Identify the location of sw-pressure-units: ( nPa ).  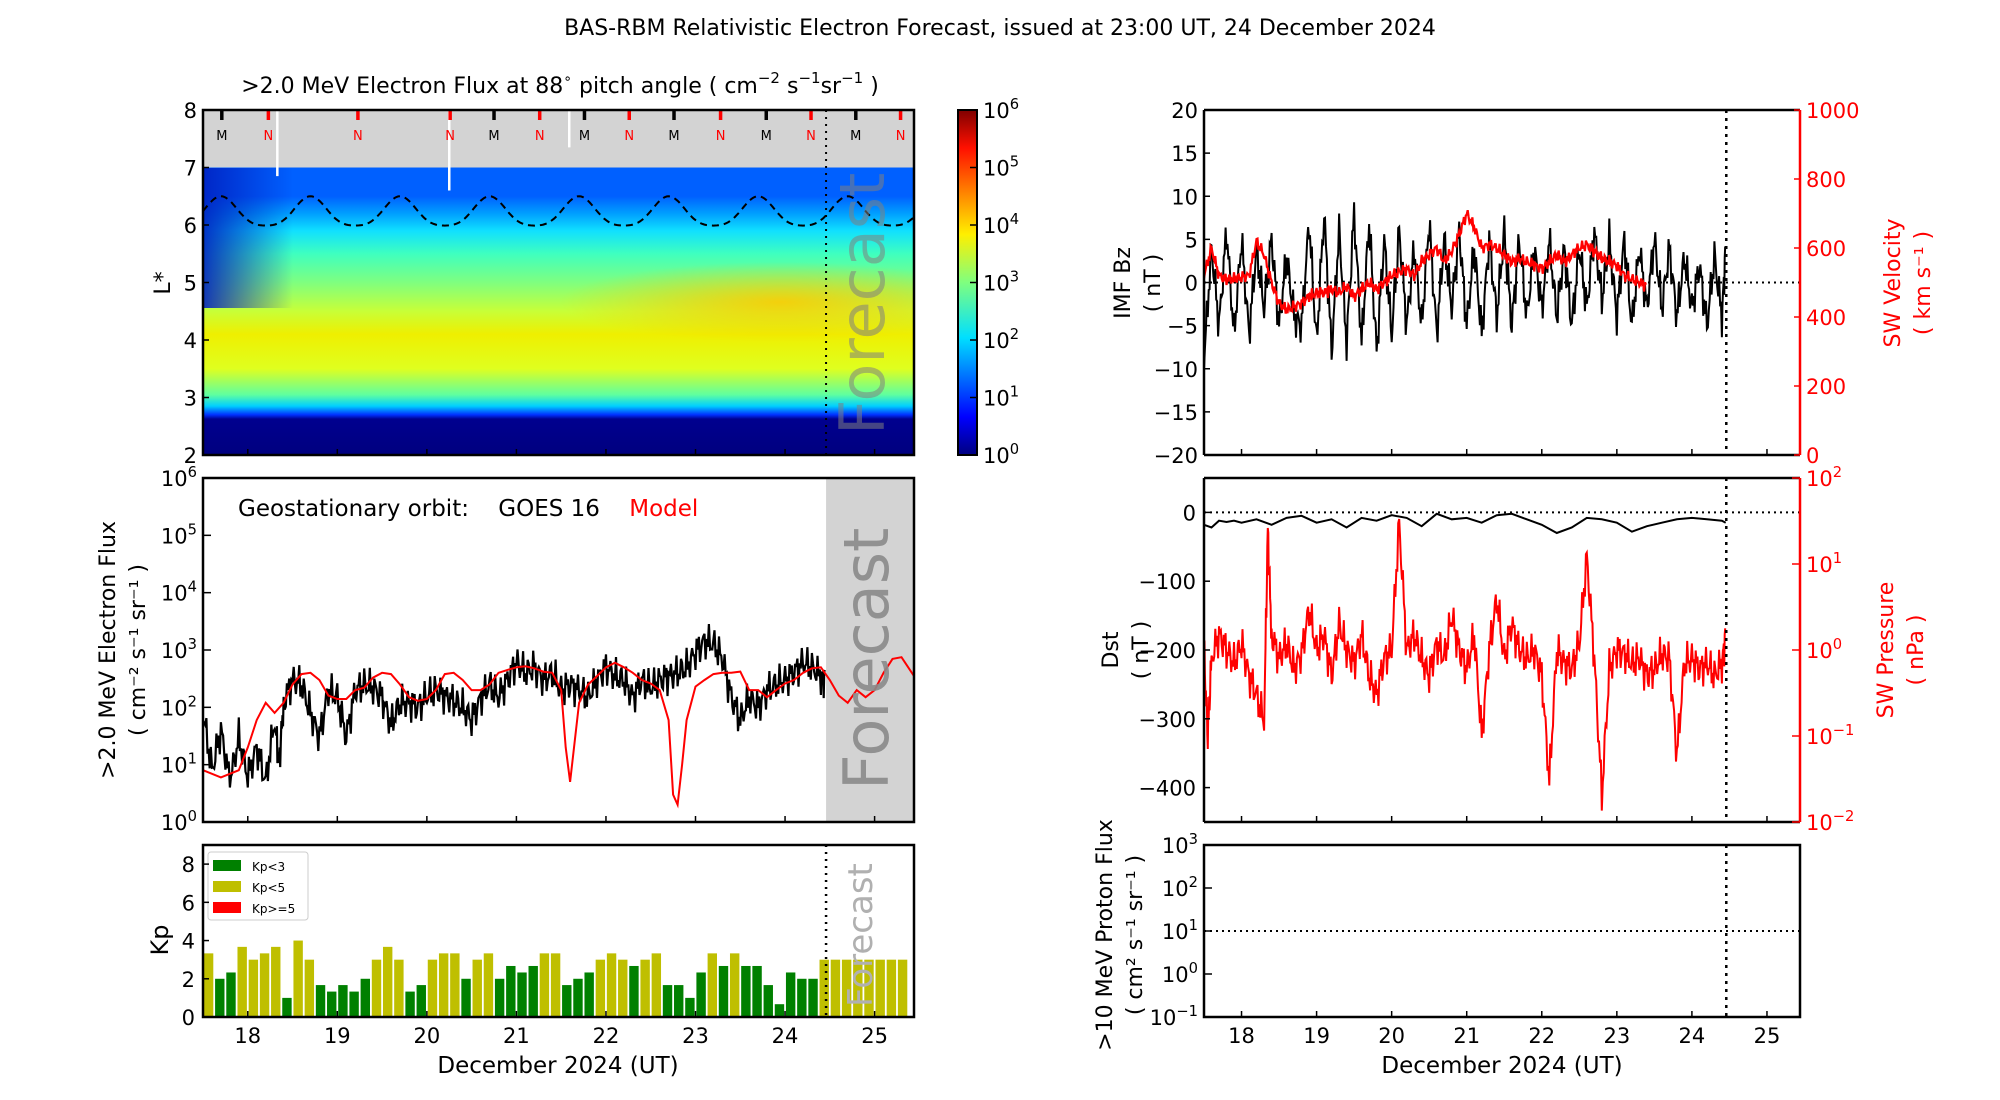
(1916, 650).